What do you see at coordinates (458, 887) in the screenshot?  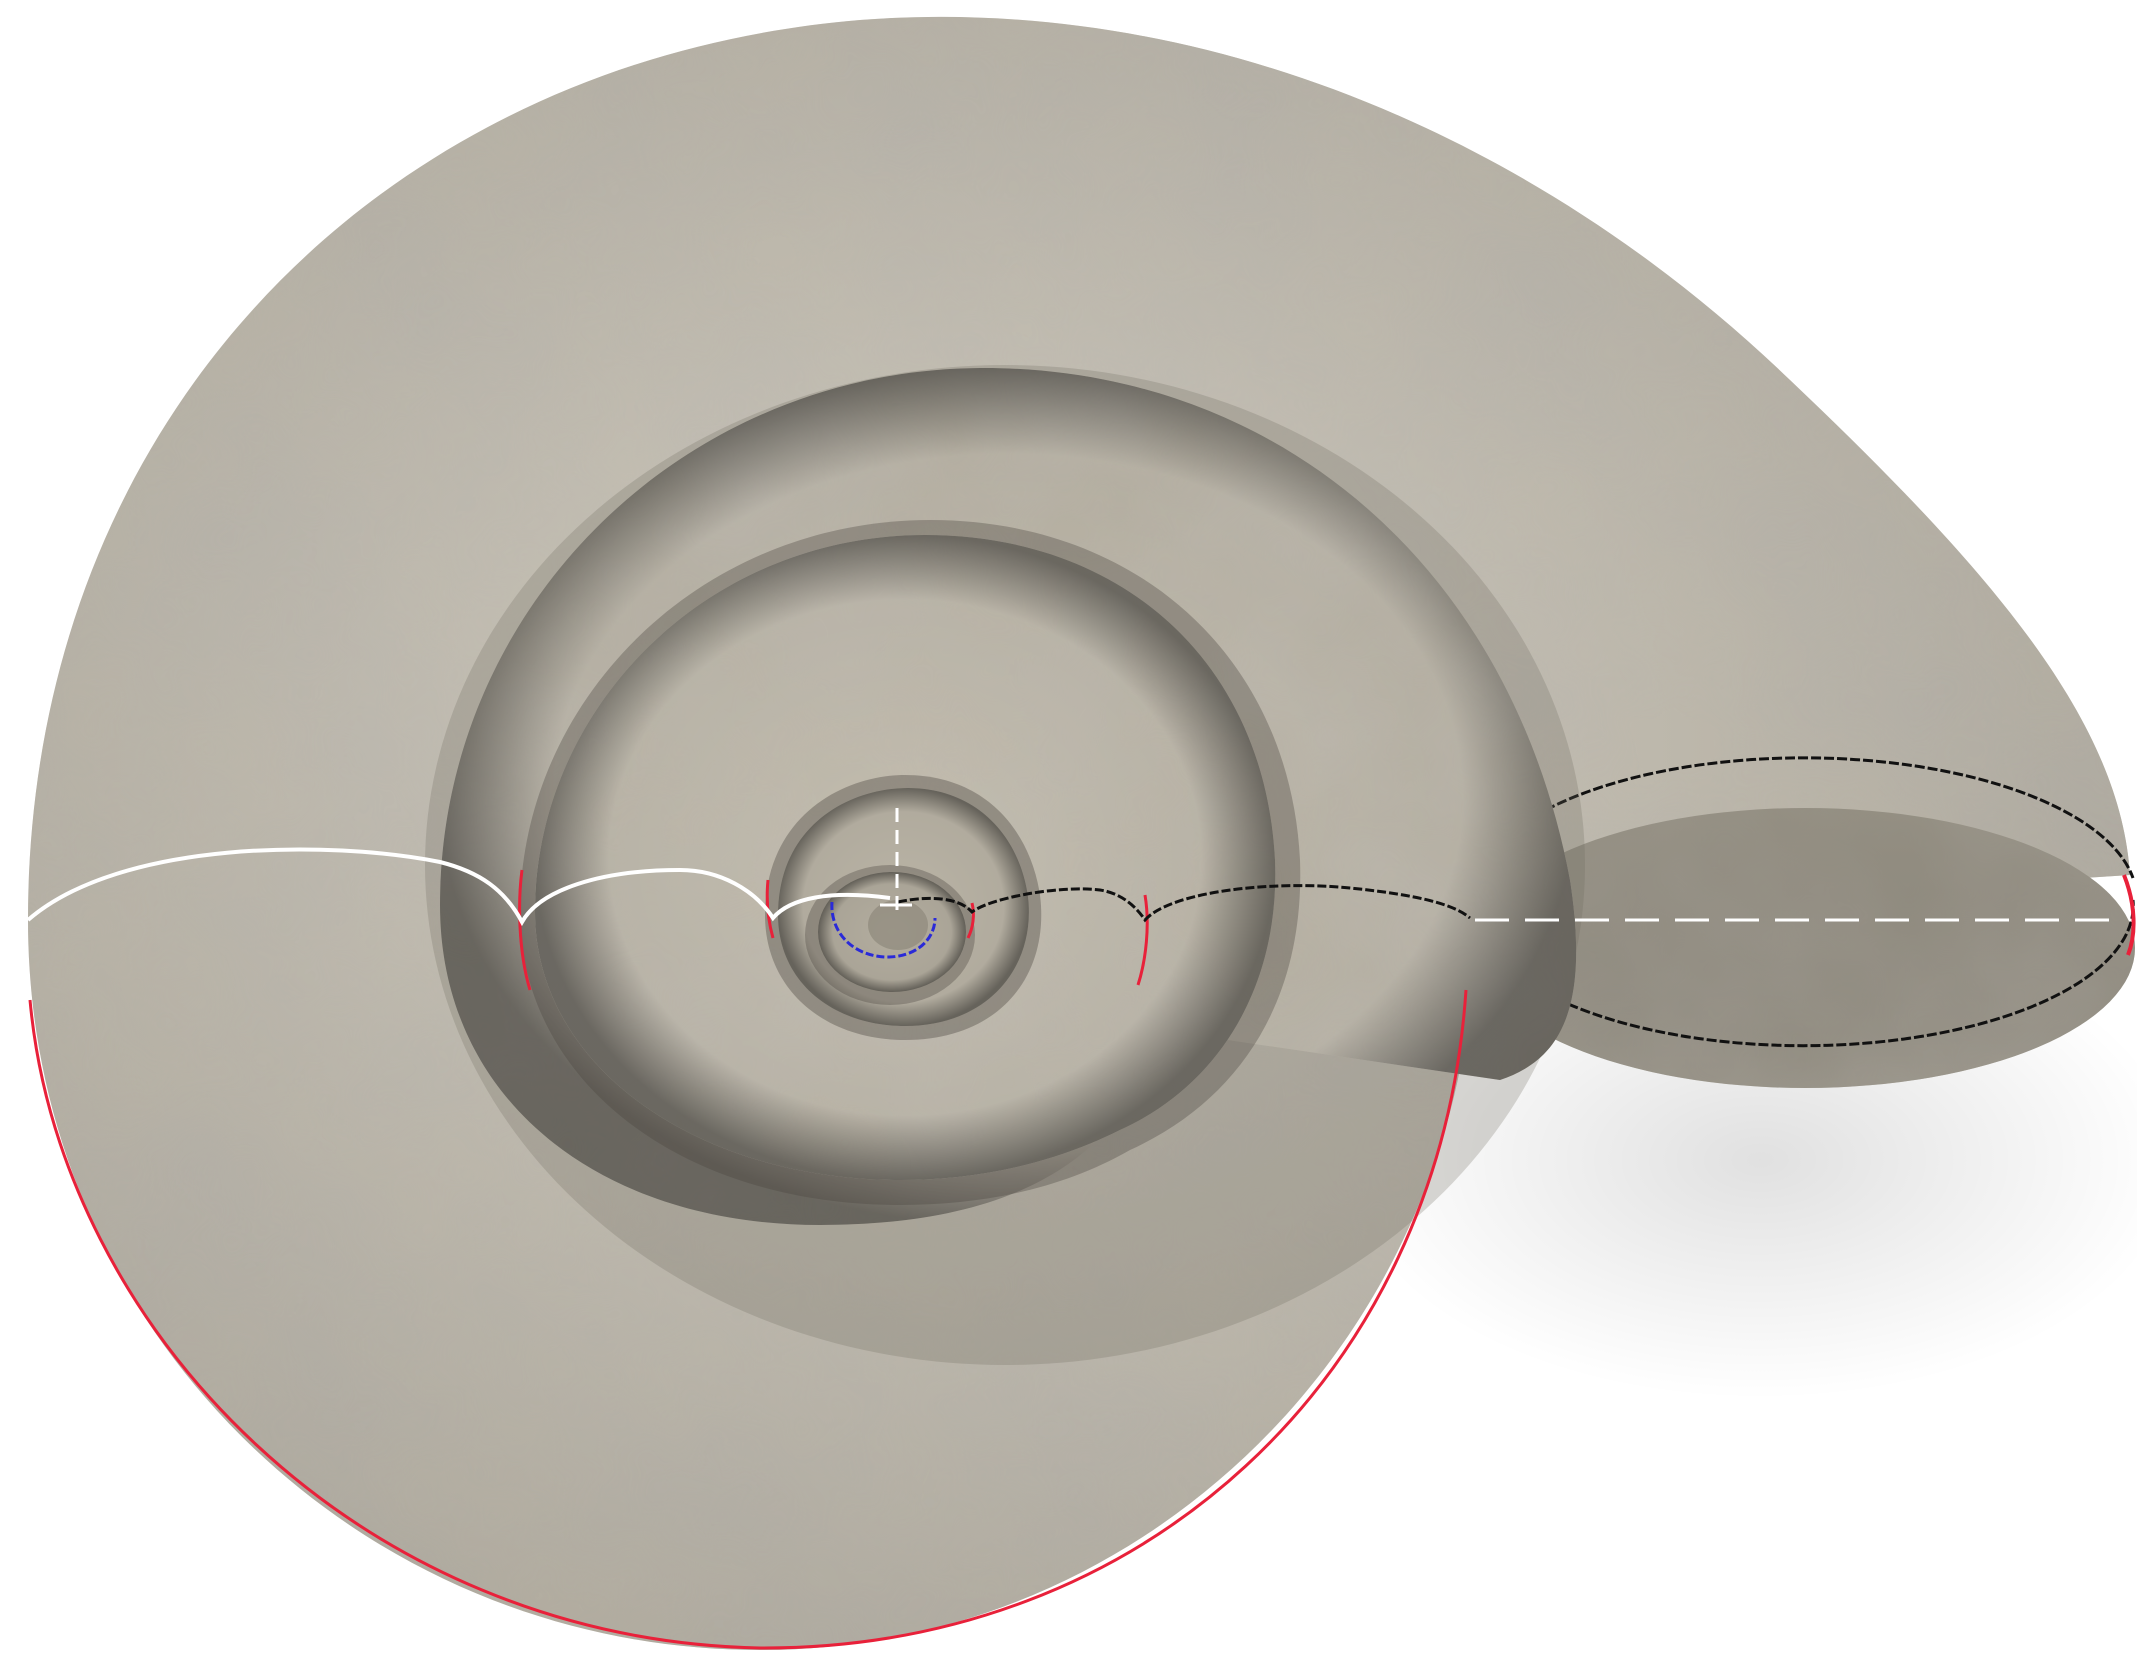 I see `suture-curve-white` at bounding box center [458, 887].